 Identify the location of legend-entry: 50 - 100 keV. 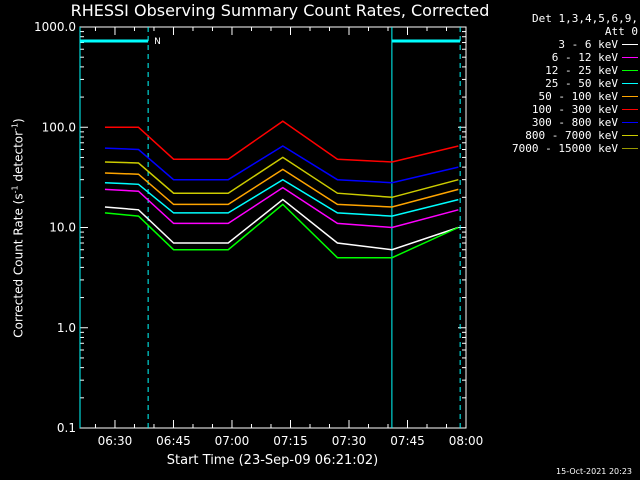
(554, 96).